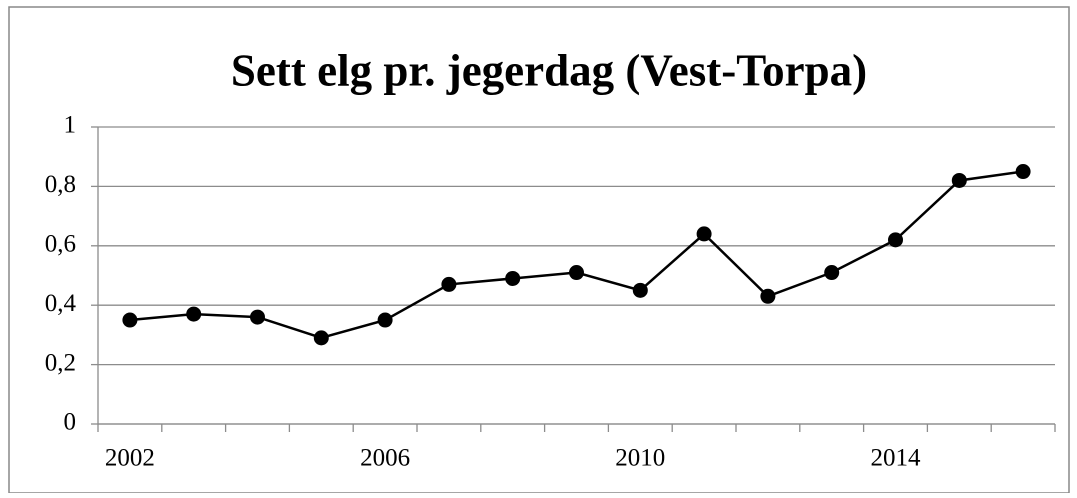 Image resolution: width=1077 pixels, height=498 pixels. Describe the element at coordinates (60, 184) in the screenshot. I see `y-tick-label: 0,8` at that location.